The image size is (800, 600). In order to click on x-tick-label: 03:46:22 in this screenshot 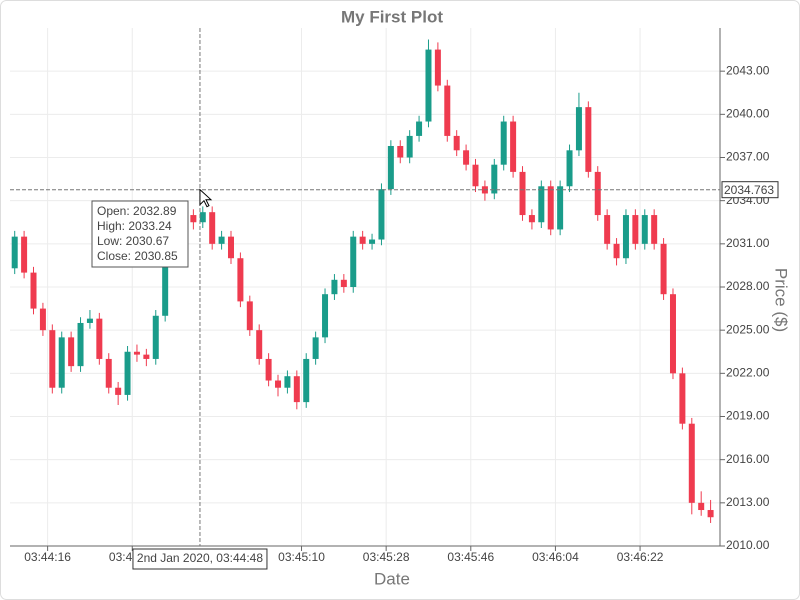, I will do `click(640, 557)`.